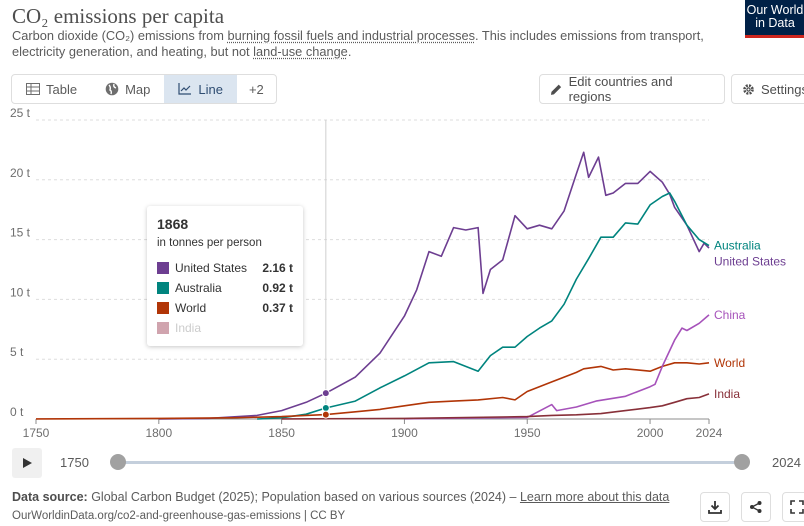 The width and height of the screenshot is (804, 526). I want to click on download-button, so click(715, 507).